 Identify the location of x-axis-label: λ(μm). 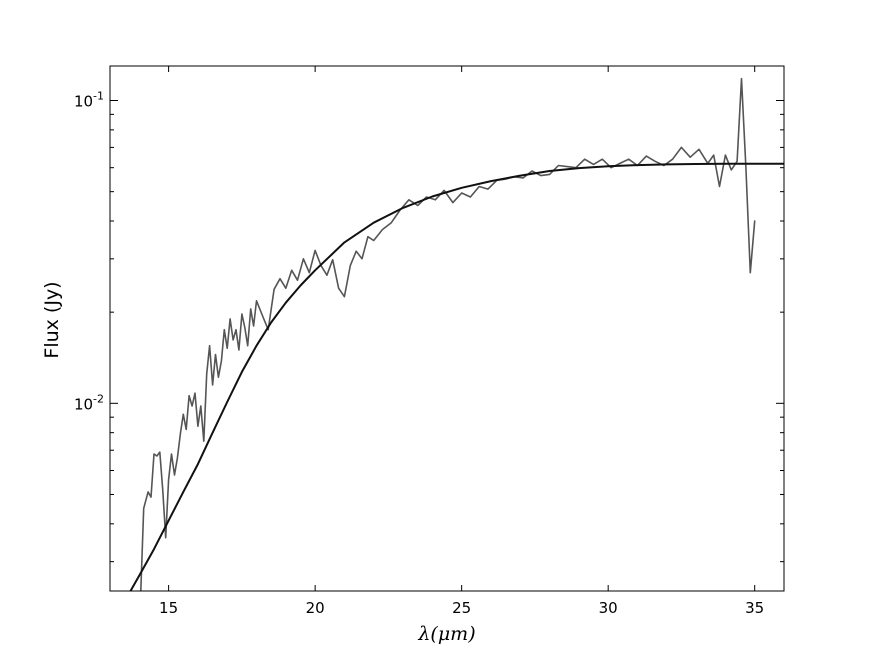
(446, 634).